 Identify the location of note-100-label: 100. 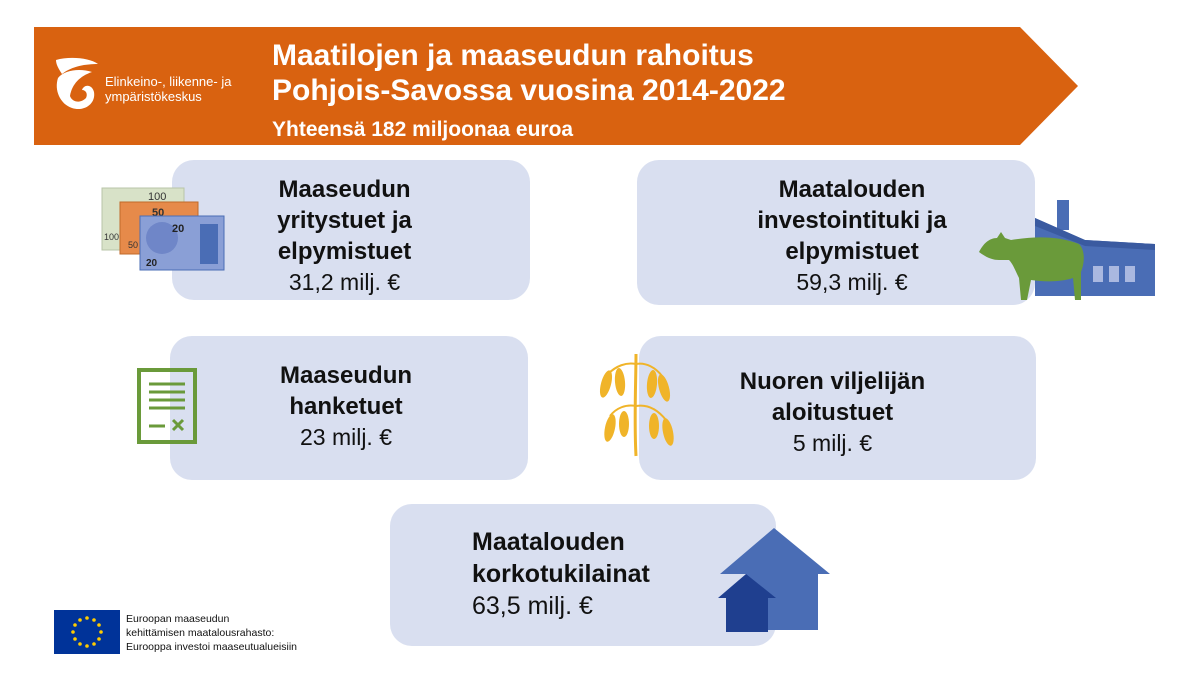
(157, 197).